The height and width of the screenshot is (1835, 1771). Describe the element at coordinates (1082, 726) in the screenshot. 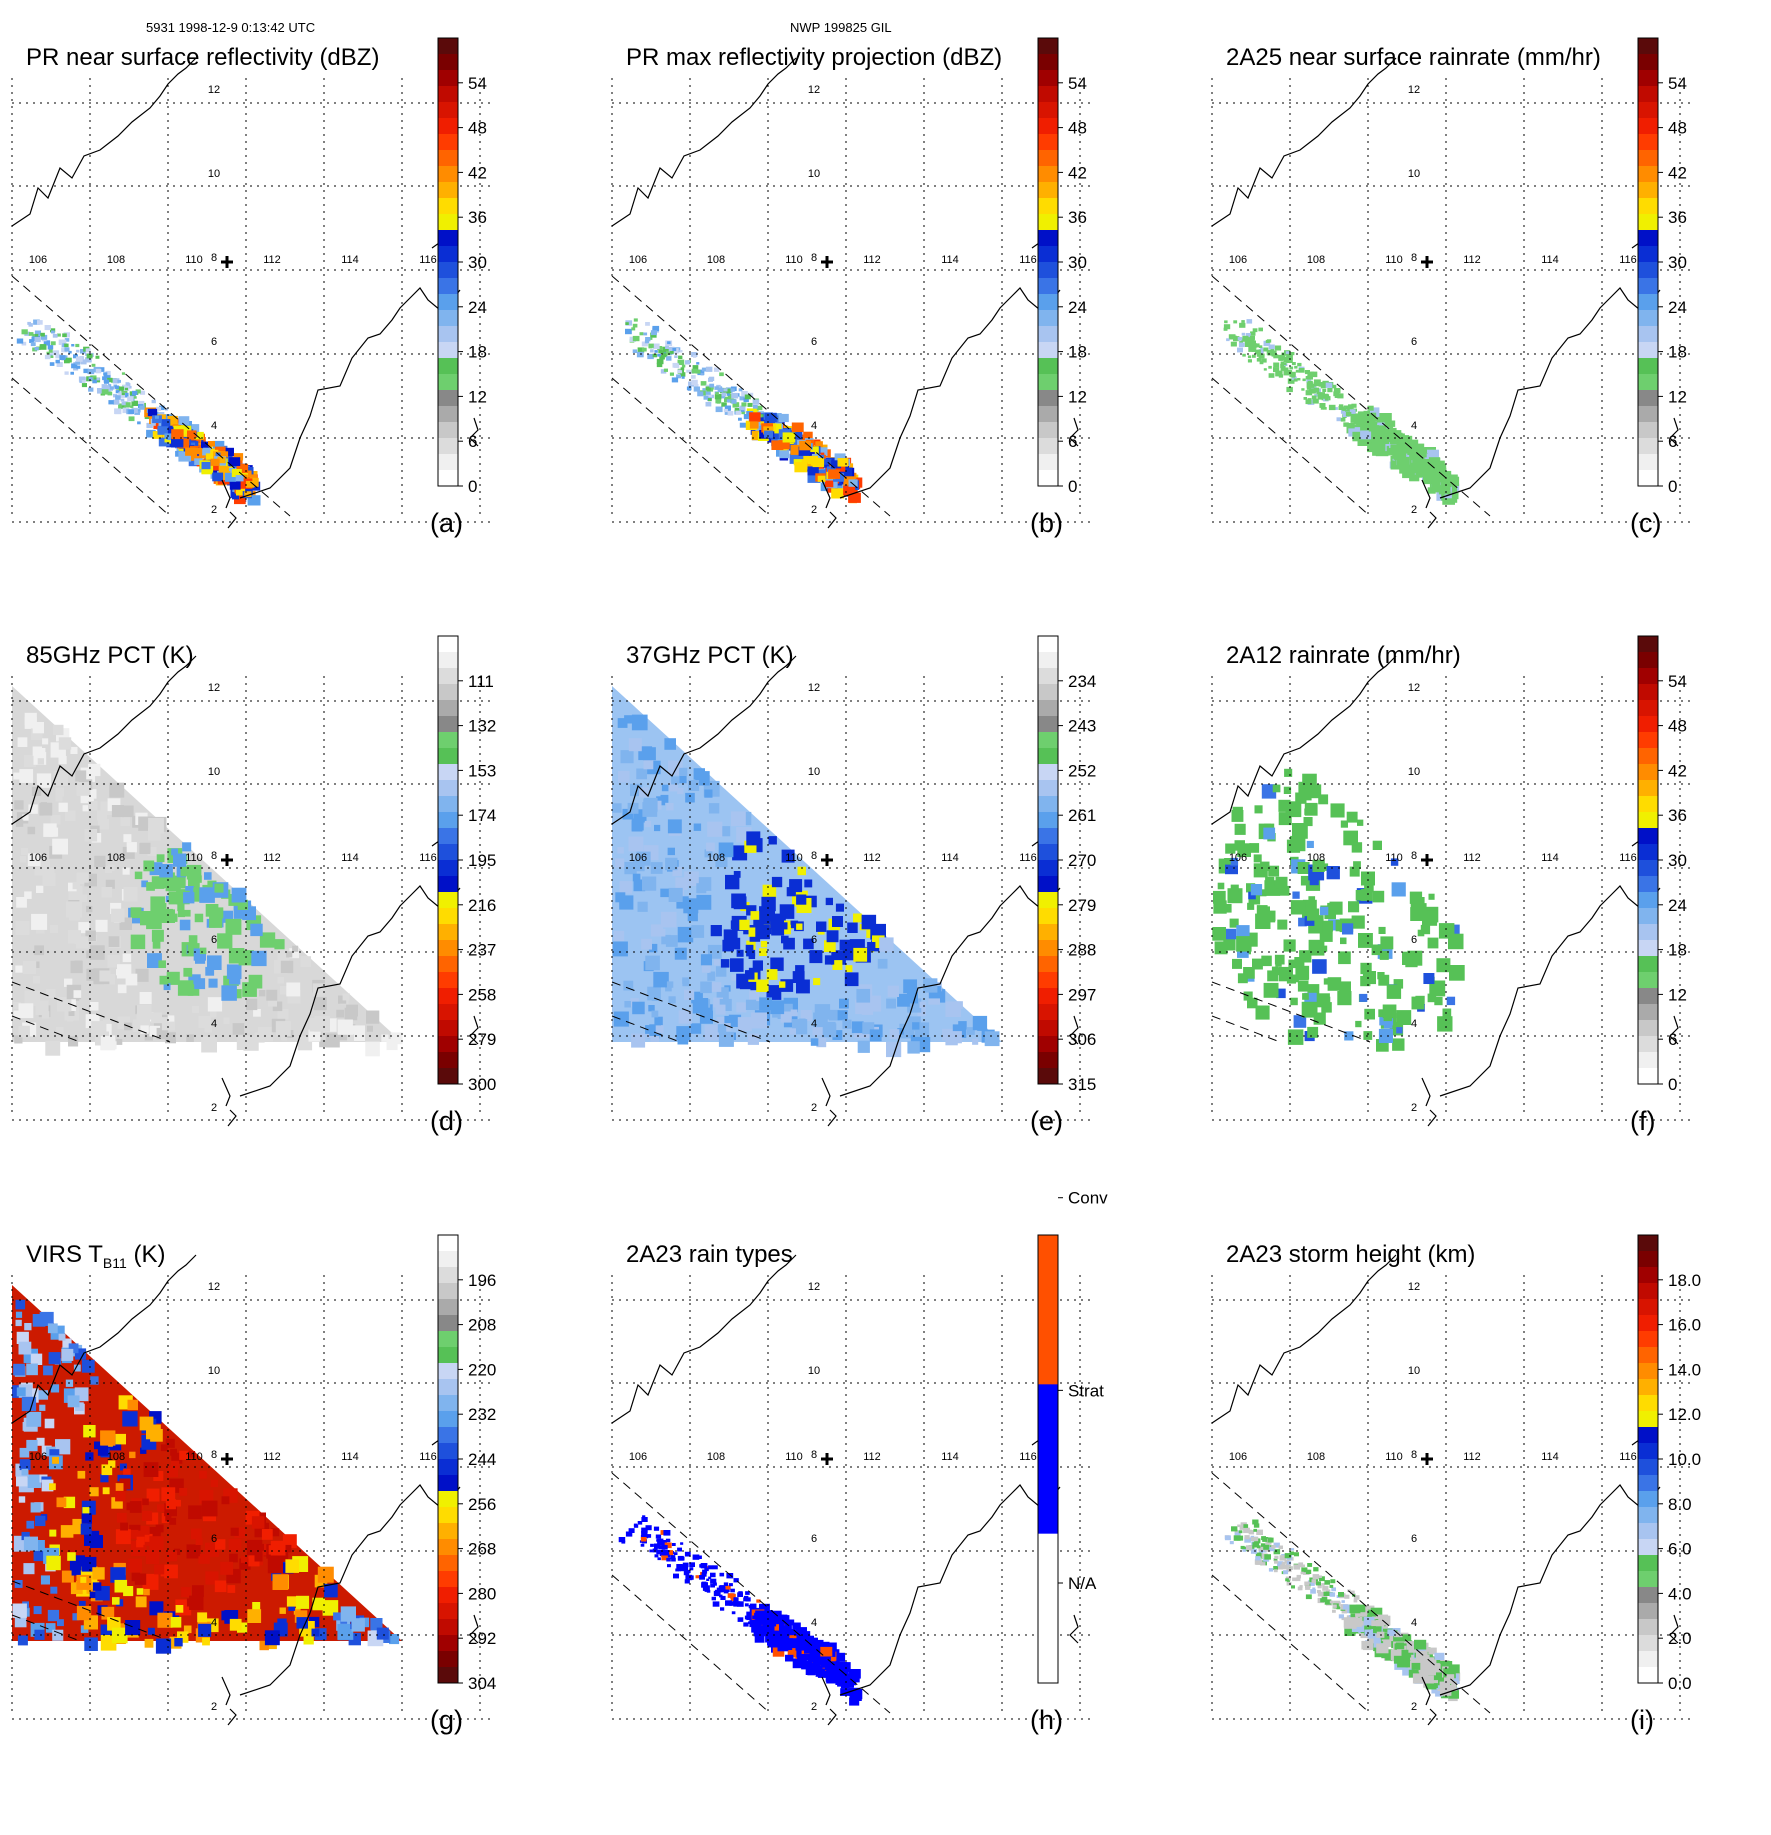

I see `colorbar-tick-label: 243` at that location.